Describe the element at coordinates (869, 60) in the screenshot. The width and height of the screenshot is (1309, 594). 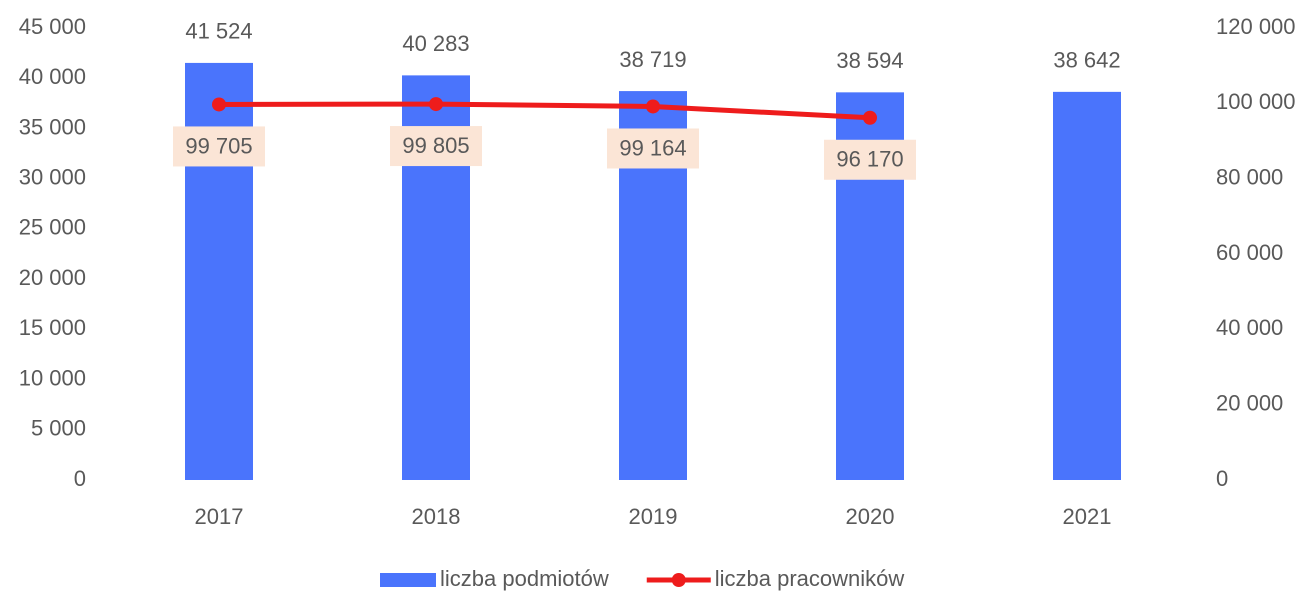
I see `bar-value-label: 38 594` at that location.